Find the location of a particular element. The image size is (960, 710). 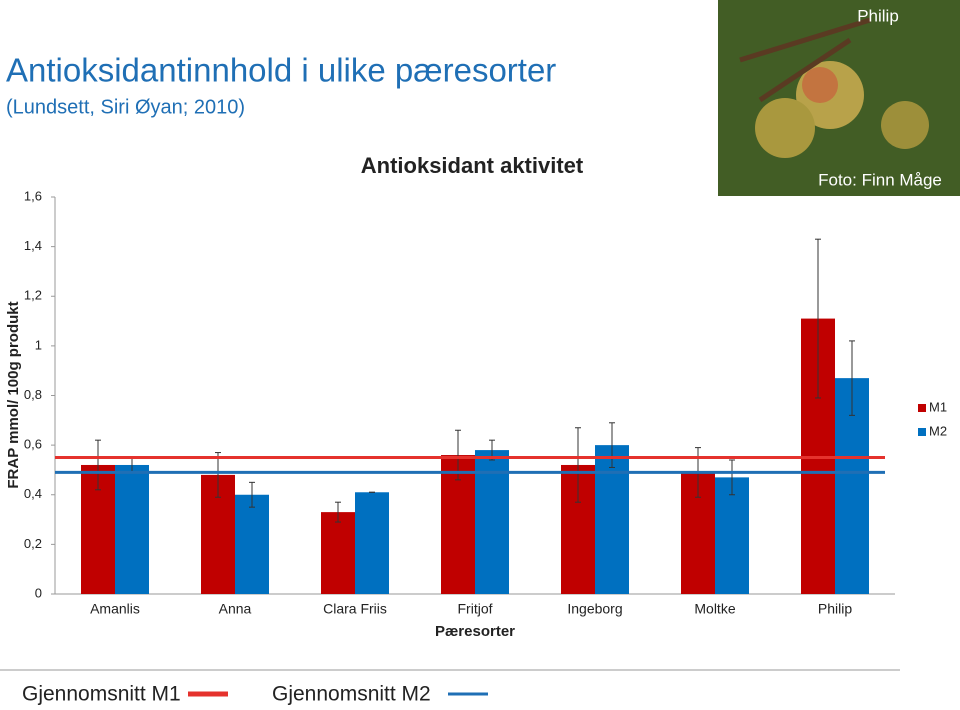

y-tick-label: 1,6 is located at coordinates (33, 195).